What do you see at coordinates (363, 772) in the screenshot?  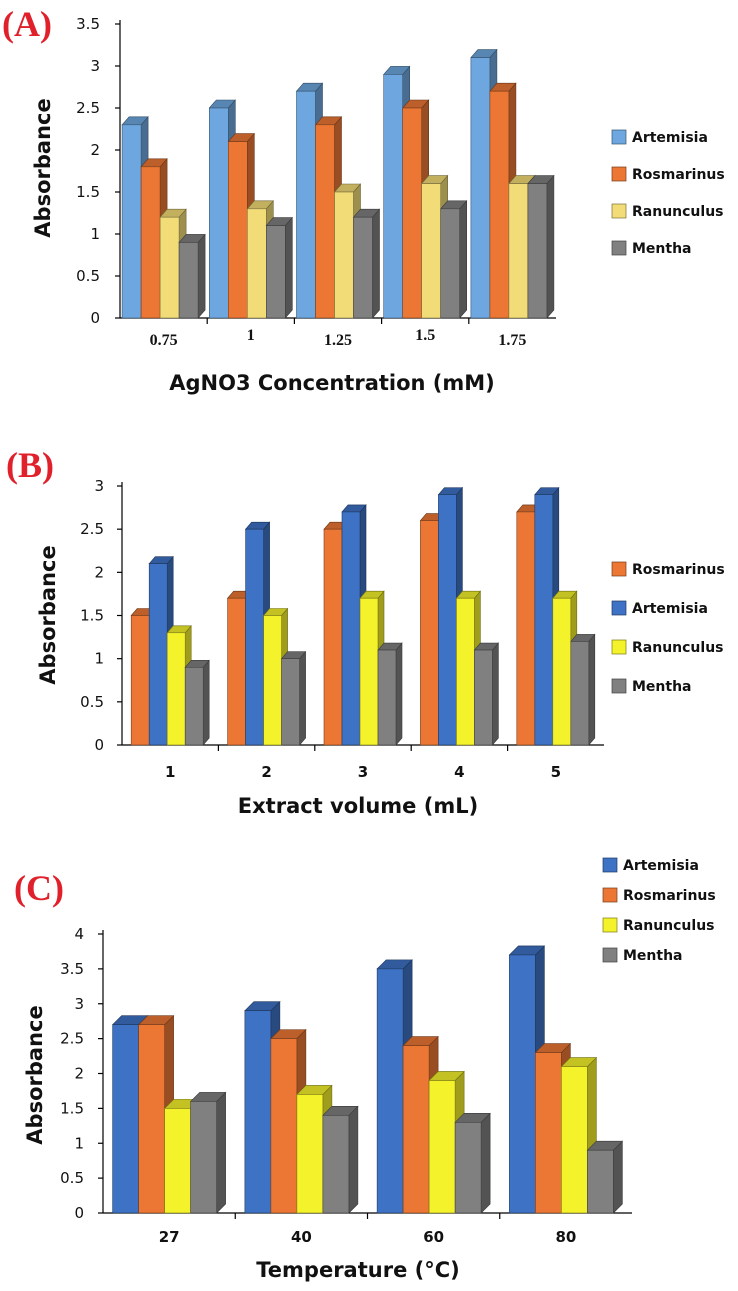 I see `panel-b-xtick-label: 3` at bounding box center [363, 772].